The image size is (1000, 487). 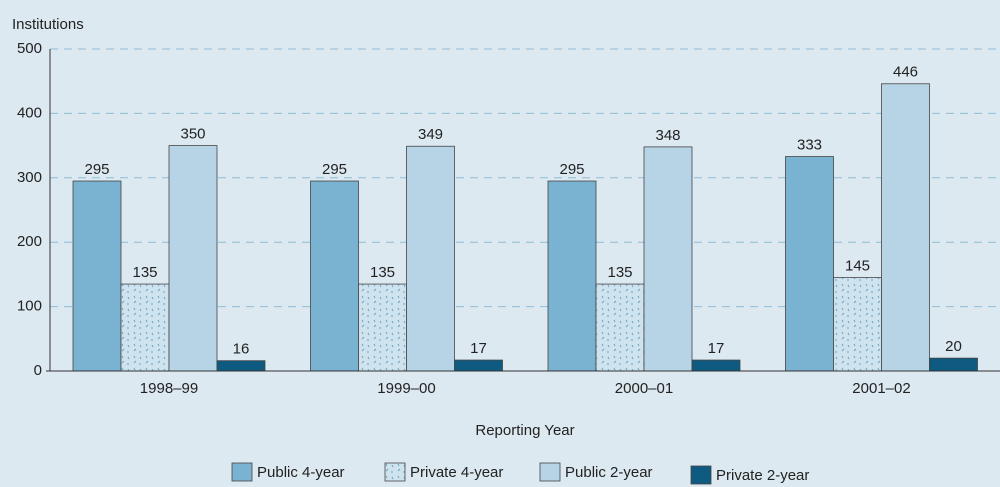 What do you see at coordinates (524, 430) in the screenshot?
I see `x-axis-label: Reporting Year` at bounding box center [524, 430].